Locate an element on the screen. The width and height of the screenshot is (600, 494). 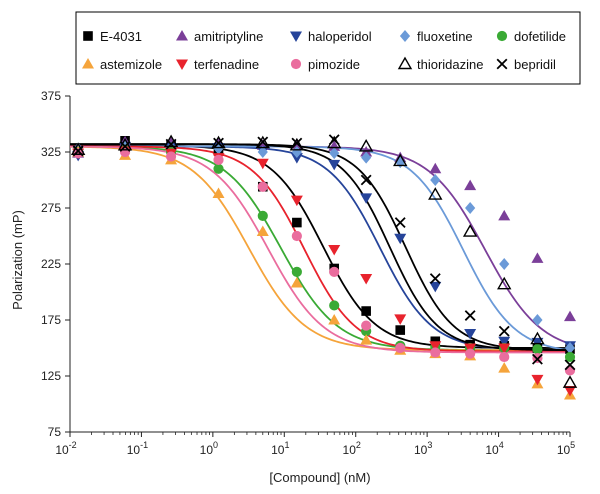
y-tick-label: 175 is located at coordinates (51, 320).